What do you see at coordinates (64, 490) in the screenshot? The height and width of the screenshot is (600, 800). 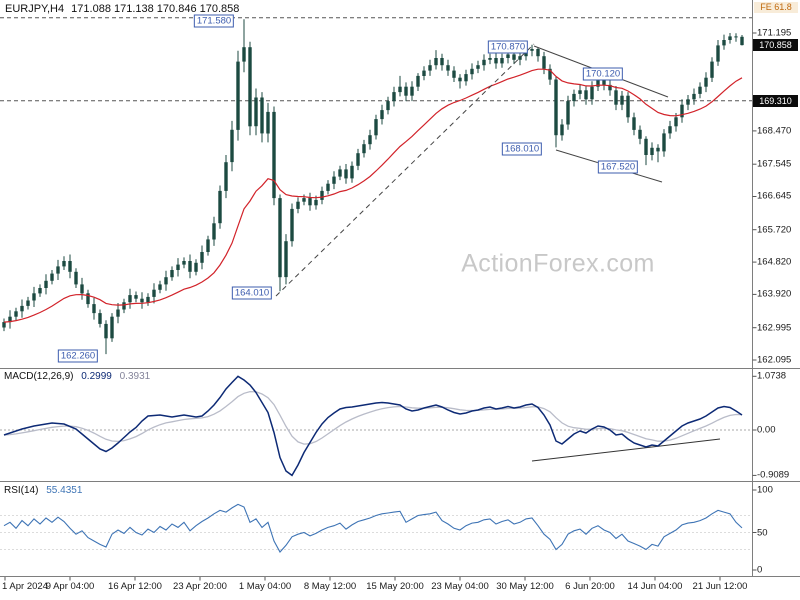 I see `rsi-value: 55.4351` at bounding box center [64, 490].